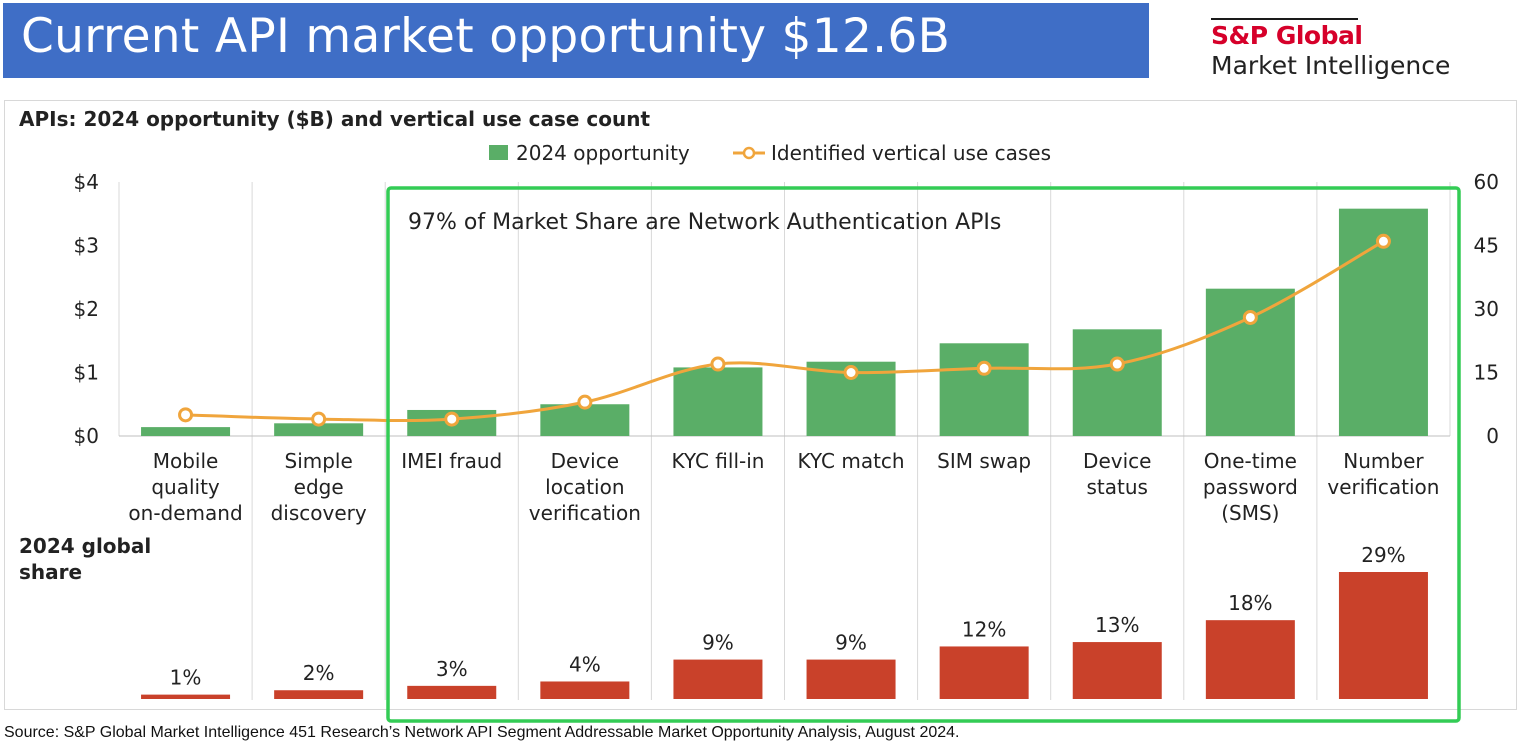 Image resolution: width=1519 pixels, height=754 pixels. What do you see at coordinates (185, 513) in the screenshot?
I see `category-label: on-demand` at bounding box center [185, 513].